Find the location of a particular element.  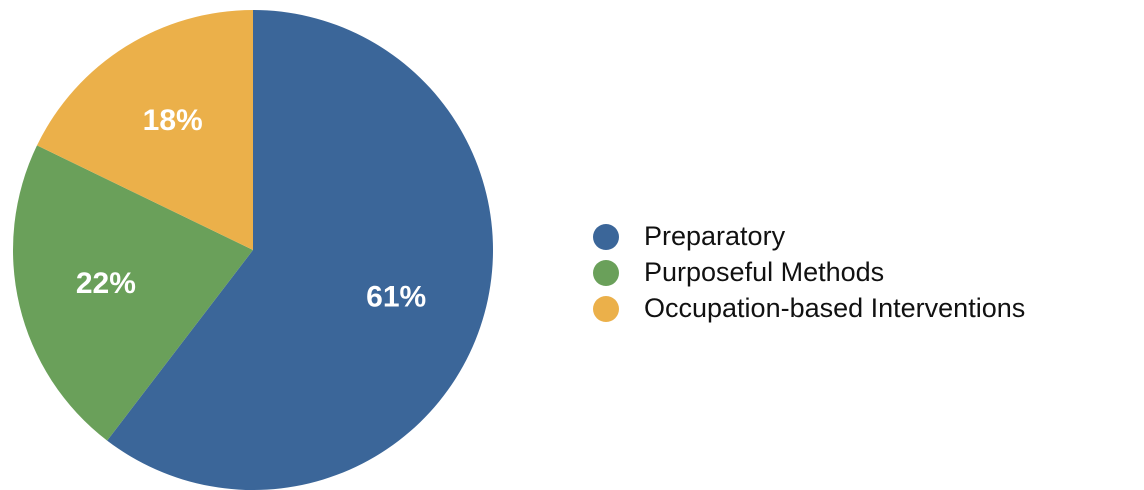

legend-label: Purposeful Methods is located at coordinates (764, 272).